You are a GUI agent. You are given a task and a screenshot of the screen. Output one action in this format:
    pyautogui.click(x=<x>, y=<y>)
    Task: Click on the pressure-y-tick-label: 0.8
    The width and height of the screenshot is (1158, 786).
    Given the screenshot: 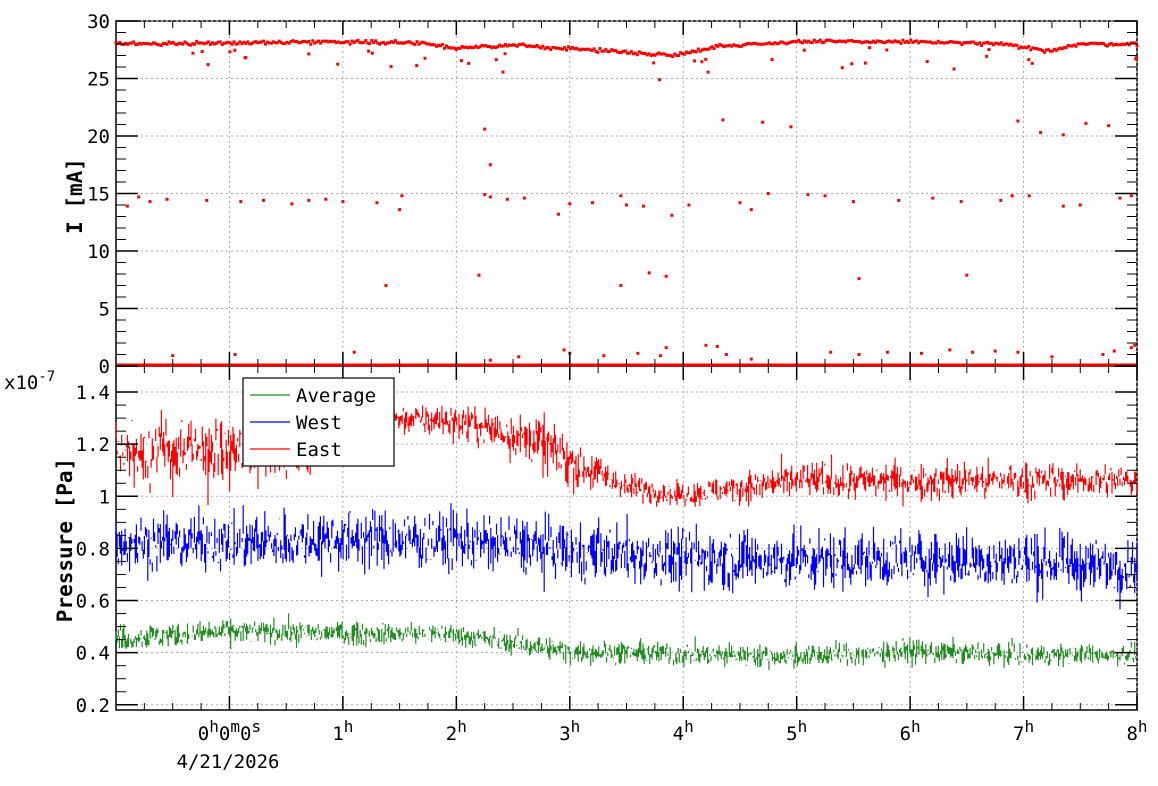 What is the action you would take?
    pyautogui.click(x=93, y=549)
    